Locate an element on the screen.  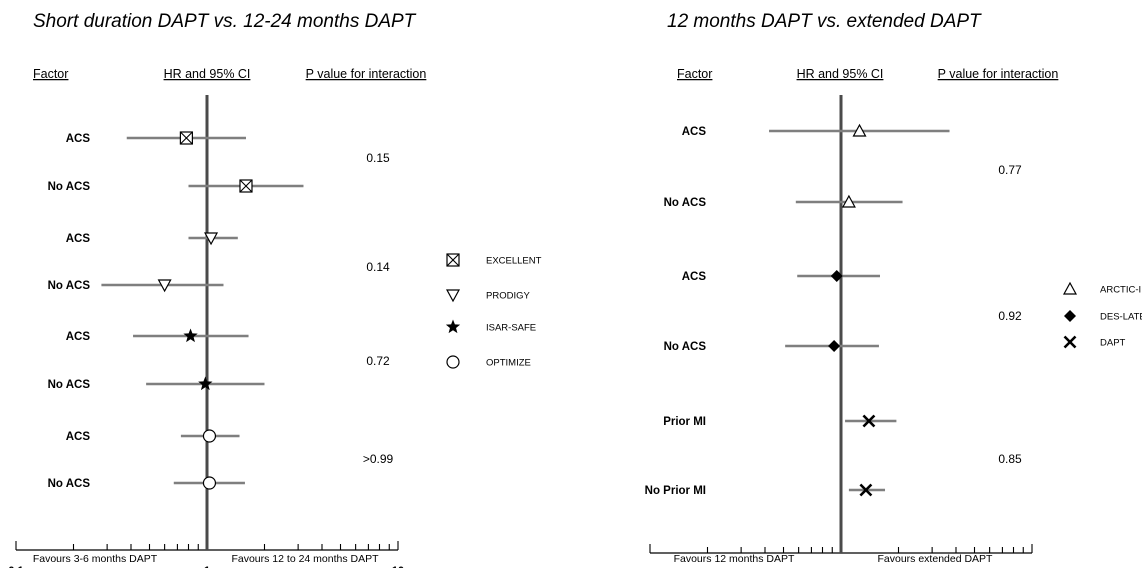
legend: ARCTIC-I DES-LATE DAPT is located at coordinates (1102, 315).